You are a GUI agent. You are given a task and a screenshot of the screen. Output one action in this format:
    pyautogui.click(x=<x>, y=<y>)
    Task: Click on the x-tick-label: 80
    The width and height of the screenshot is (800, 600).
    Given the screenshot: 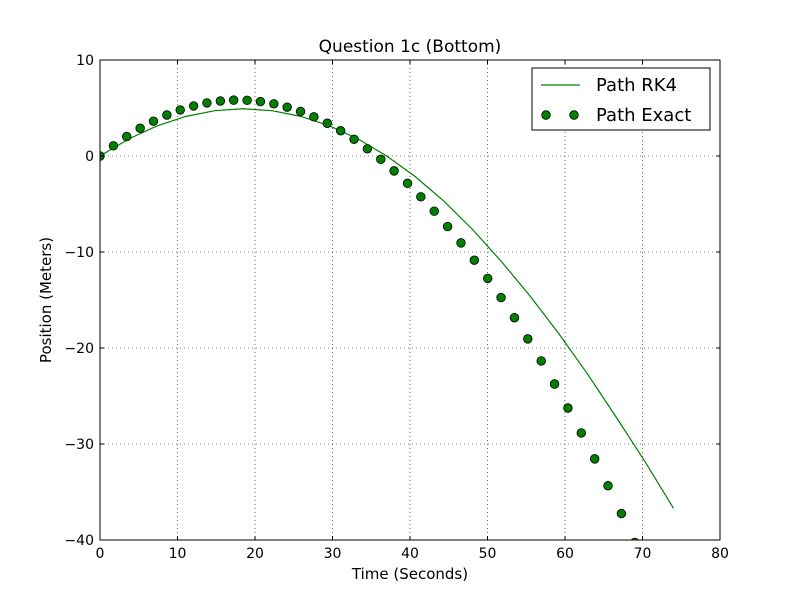 What is the action you would take?
    pyautogui.click(x=720, y=554)
    